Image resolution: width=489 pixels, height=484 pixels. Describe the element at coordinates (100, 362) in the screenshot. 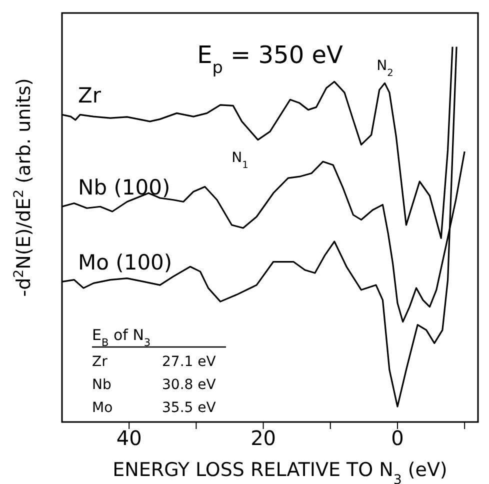

I see `annotation: Zr` at that location.